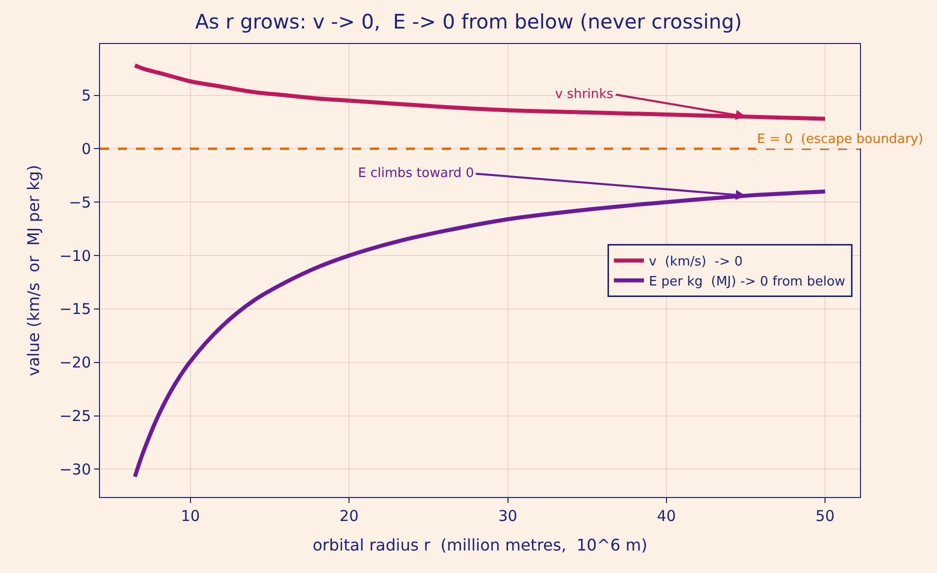 The height and width of the screenshot is (573, 937). Describe the element at coordinates (86, 149) in the screenshot. I see `y-tick-label: 0` at that location.